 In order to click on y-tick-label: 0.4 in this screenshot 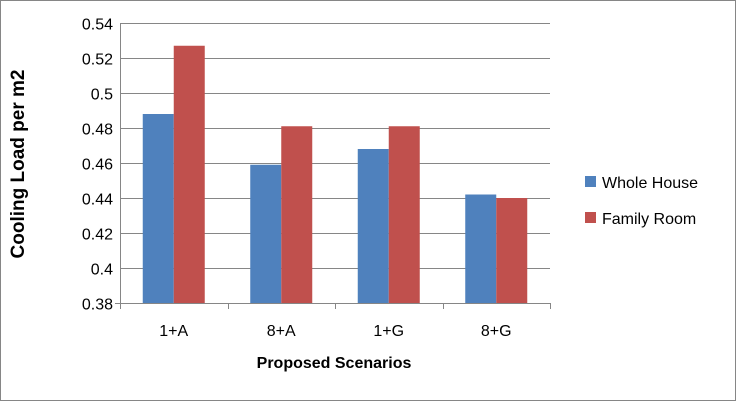, I will do `click(102, 270)`.